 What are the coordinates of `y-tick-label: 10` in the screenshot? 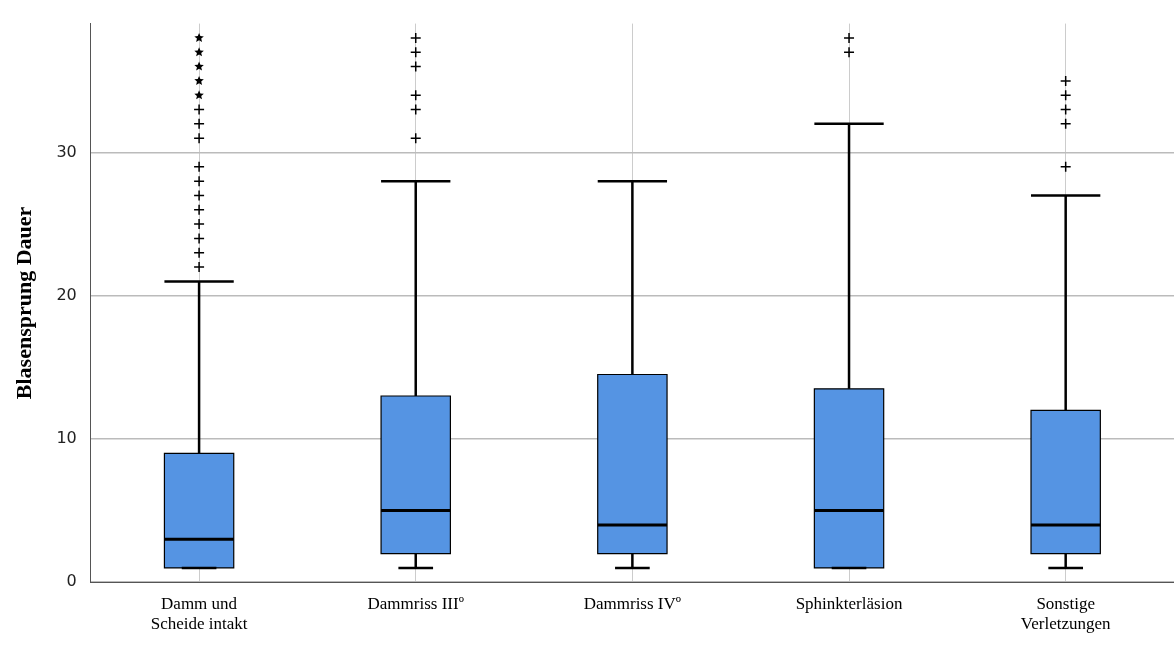 It's located at (66, 438).